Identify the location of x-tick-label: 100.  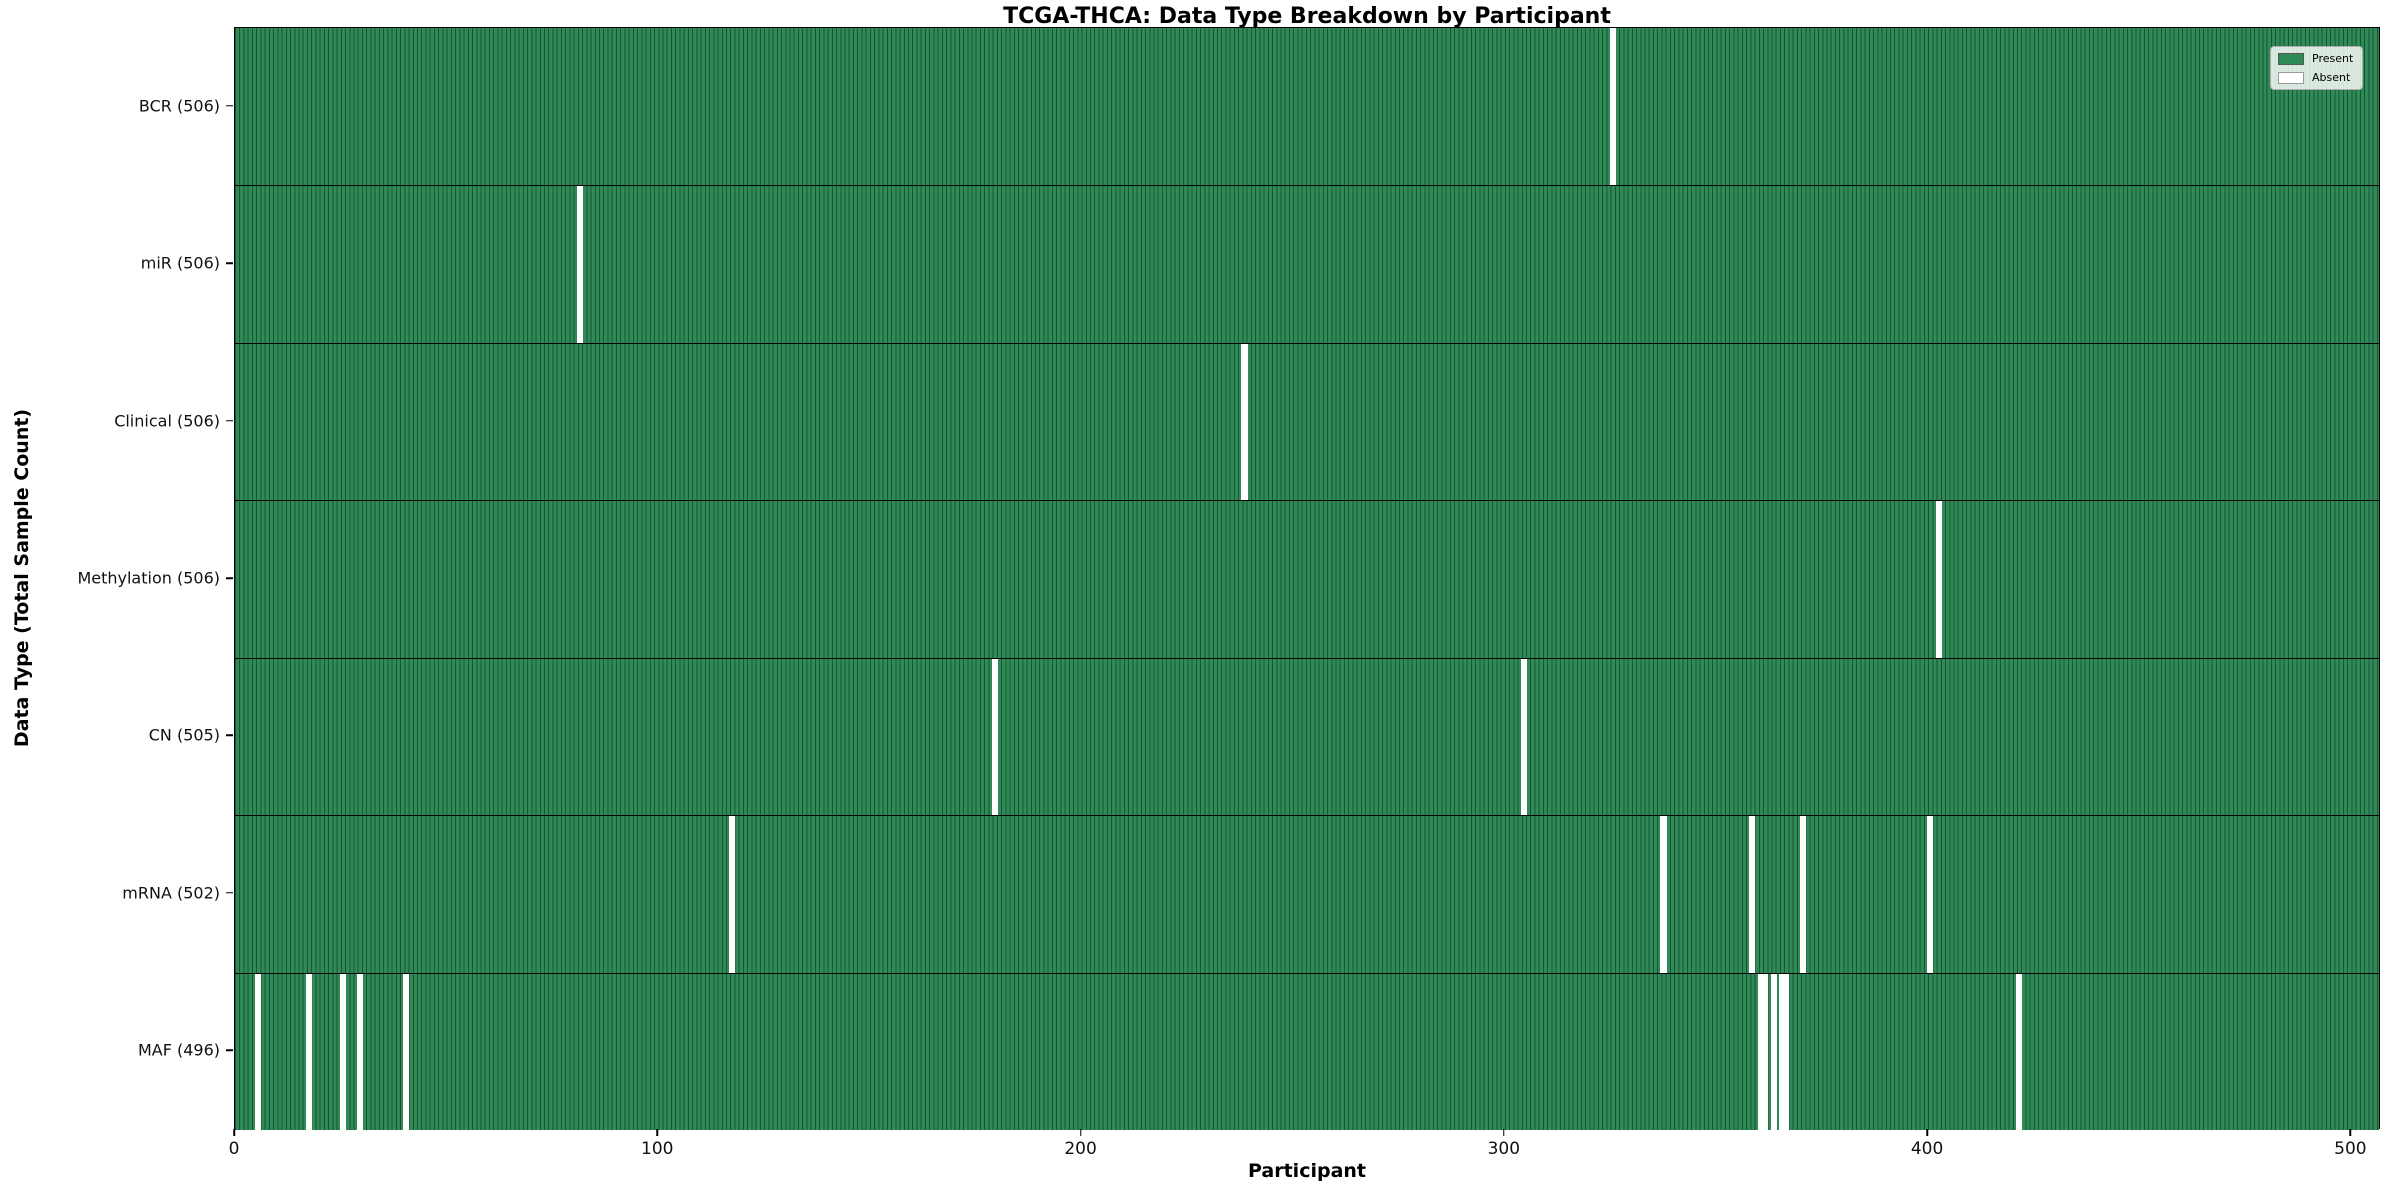
(657, 1149).